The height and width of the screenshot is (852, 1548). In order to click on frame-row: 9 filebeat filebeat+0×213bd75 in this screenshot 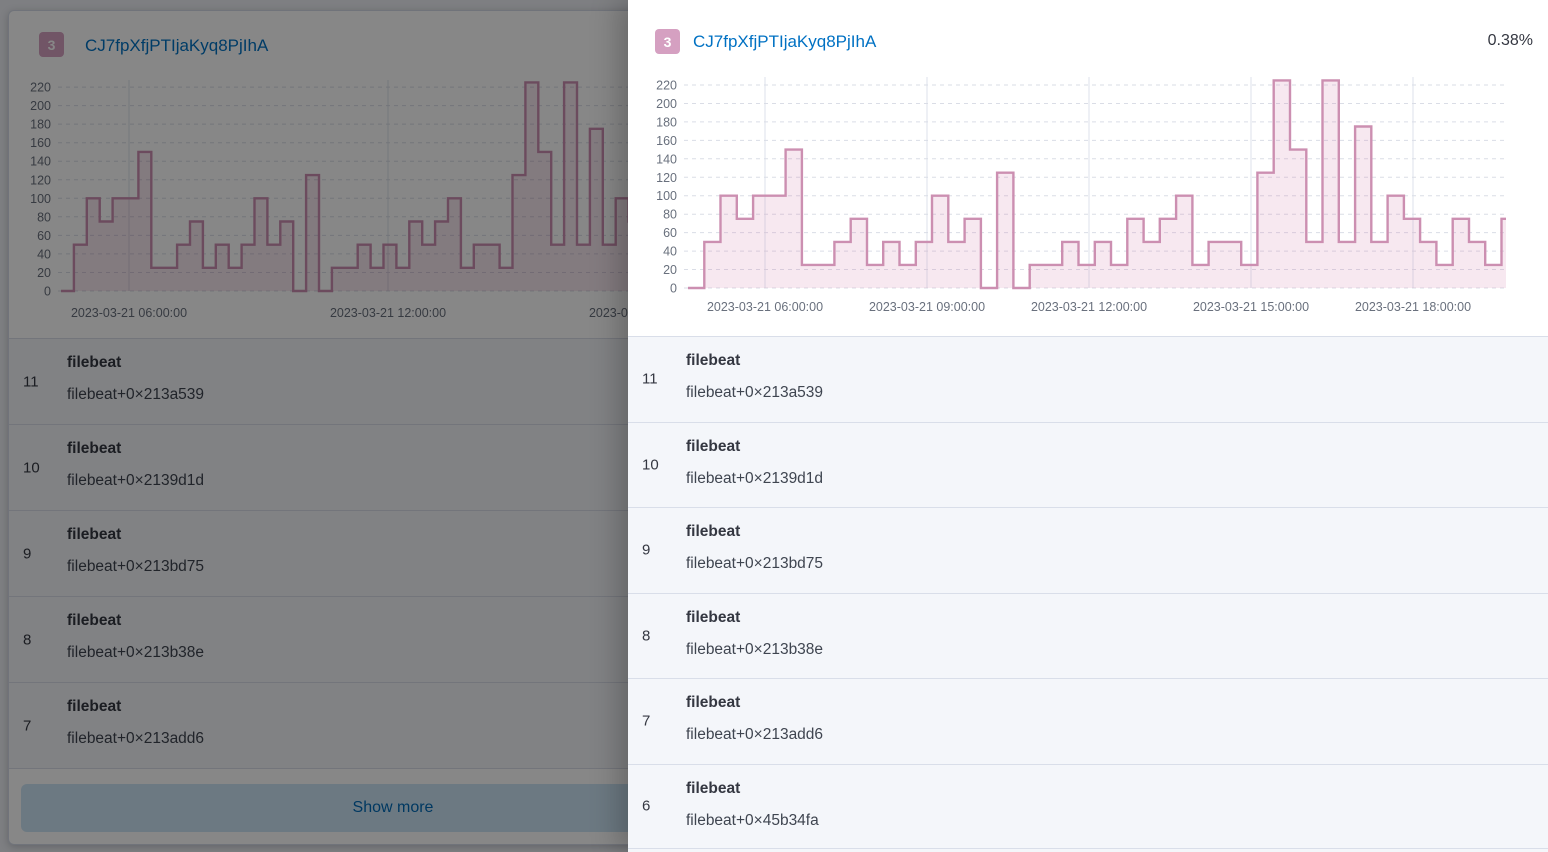, I will do `click(1088, 550)`.